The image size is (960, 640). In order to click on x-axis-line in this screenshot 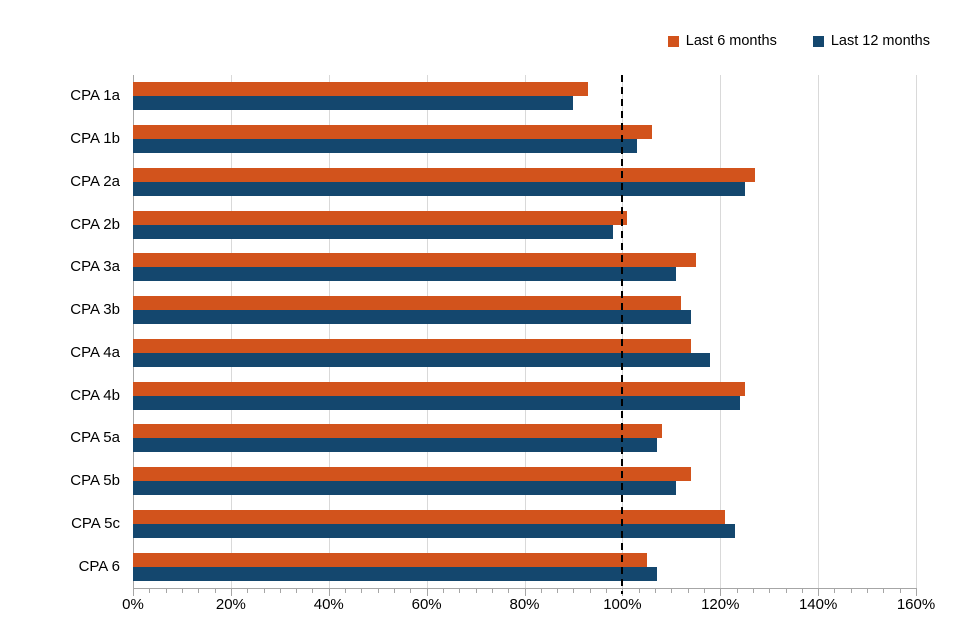, I will do `click(525, 588)`.